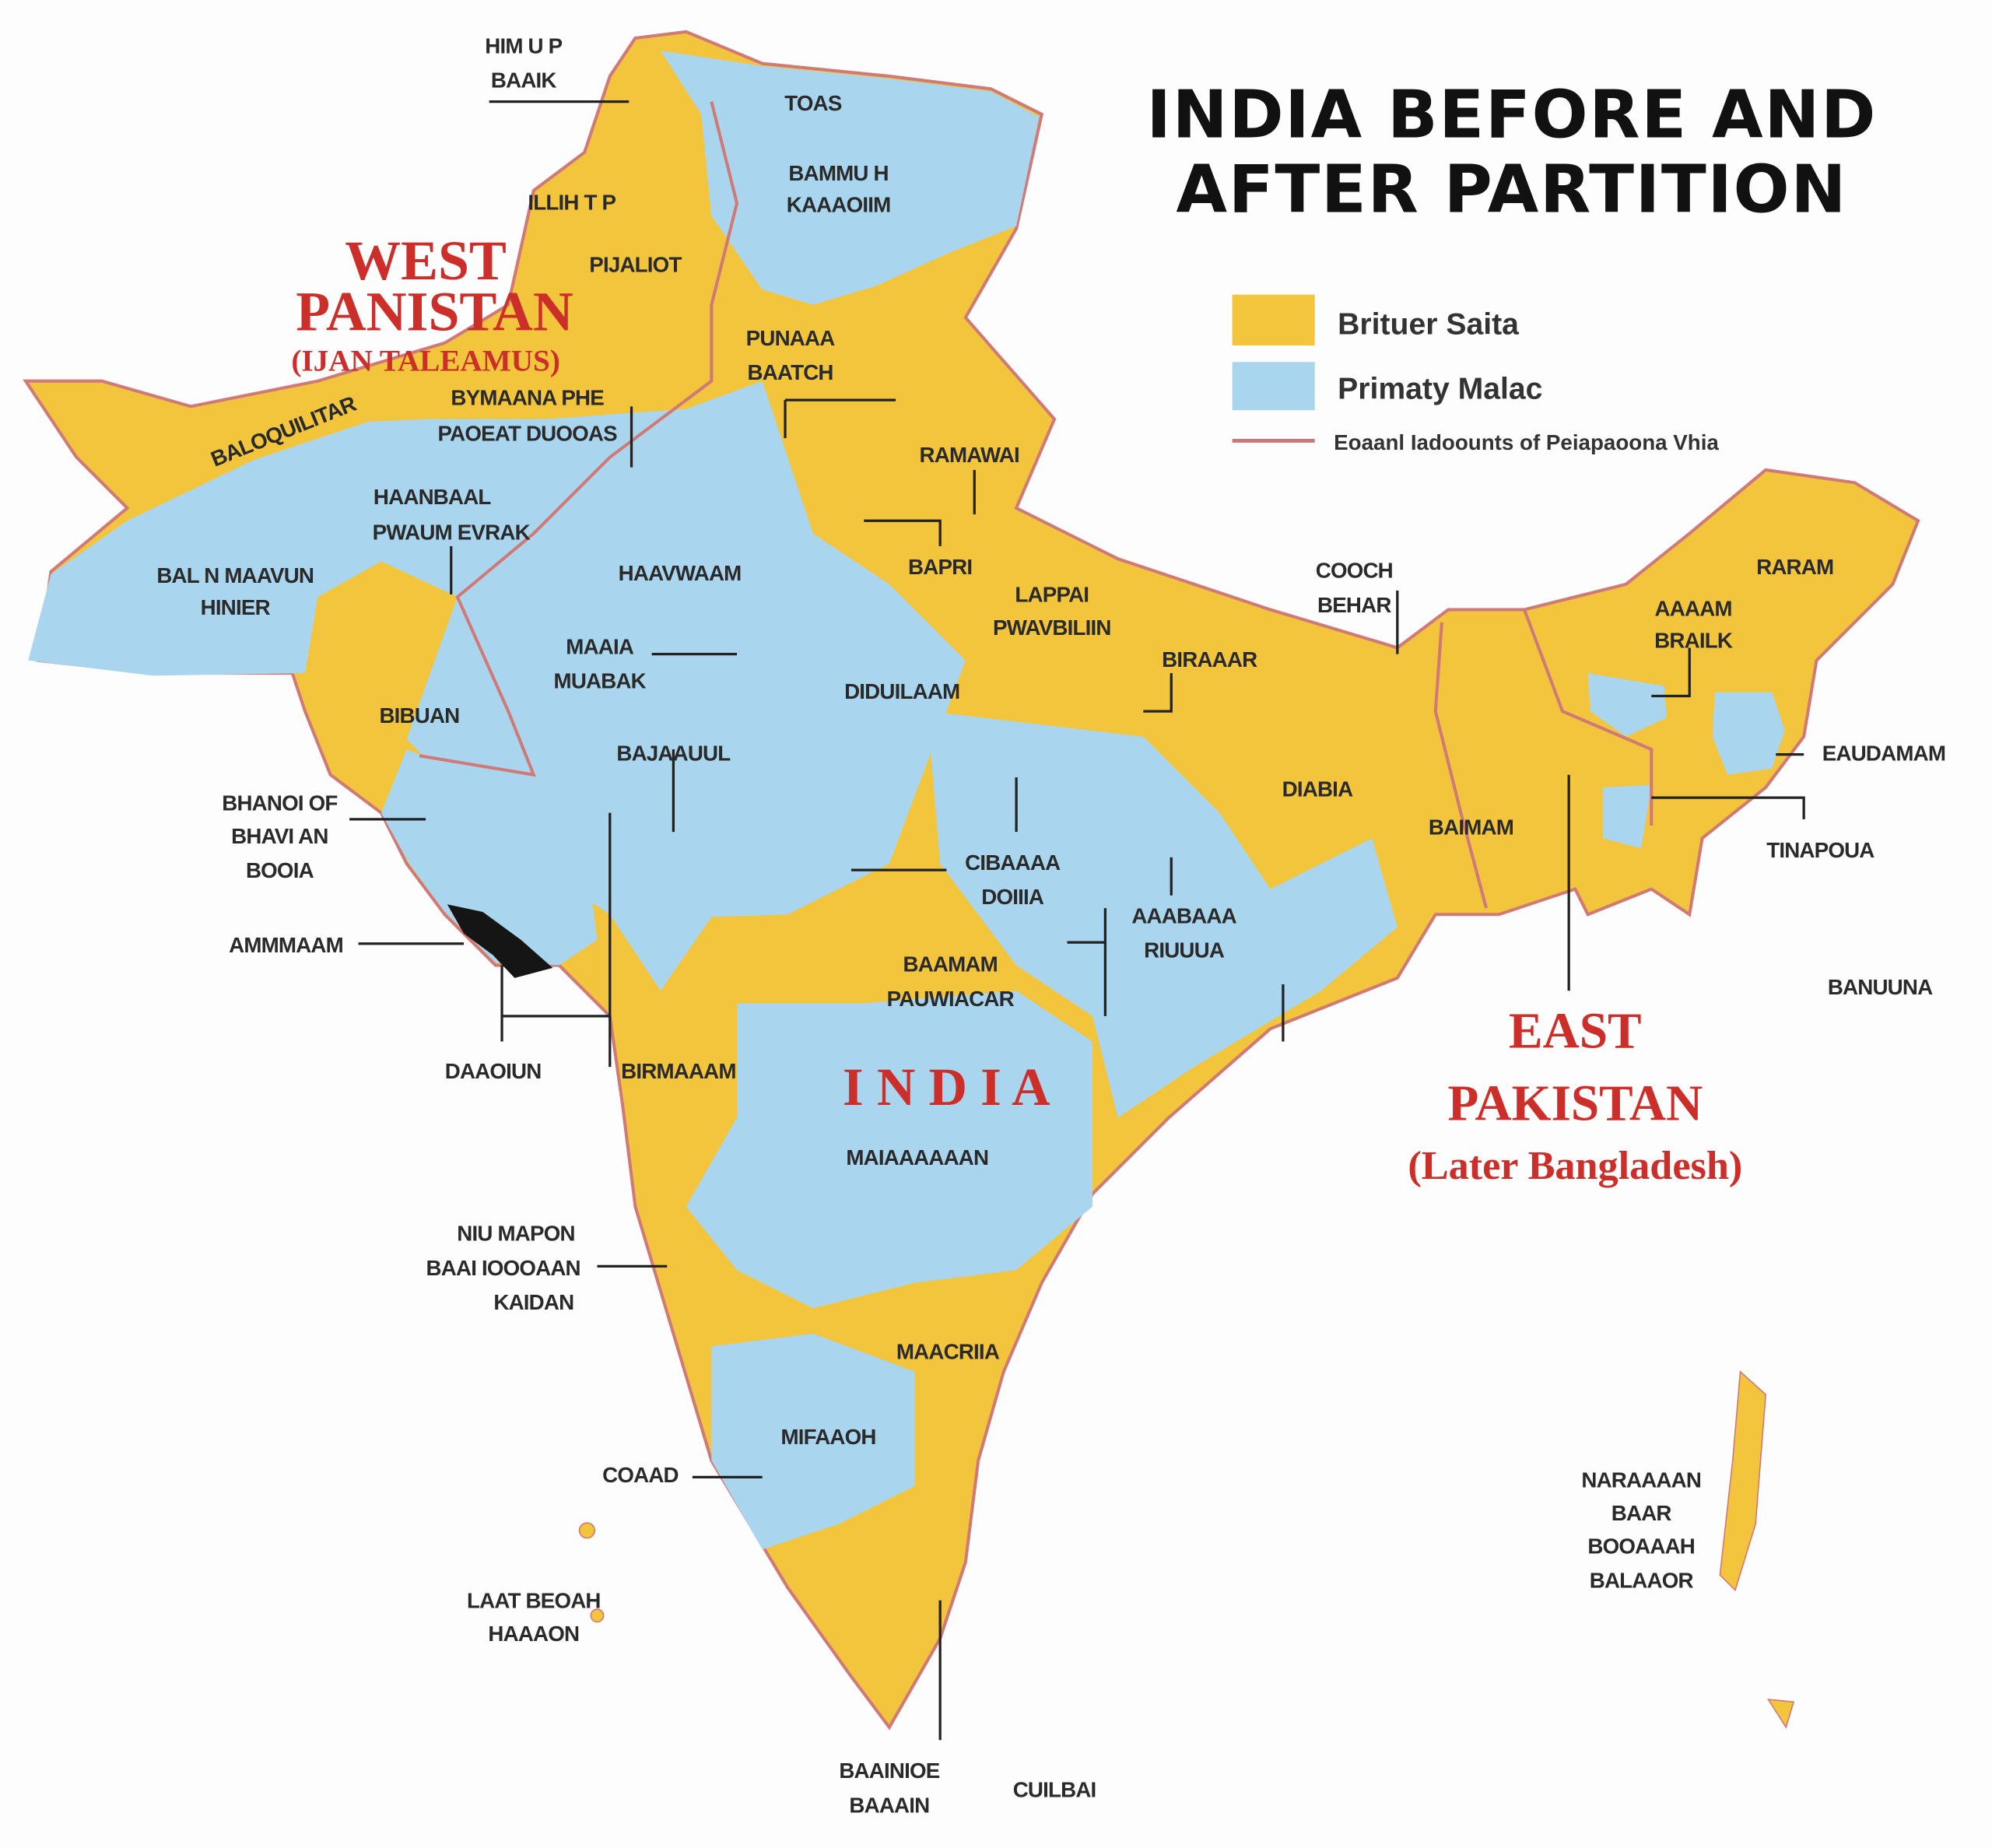 Image resolution: width=1992 pixels, height=1848 pixels. I want to click on place-label: BAJAAUUL, so click(673, 754).